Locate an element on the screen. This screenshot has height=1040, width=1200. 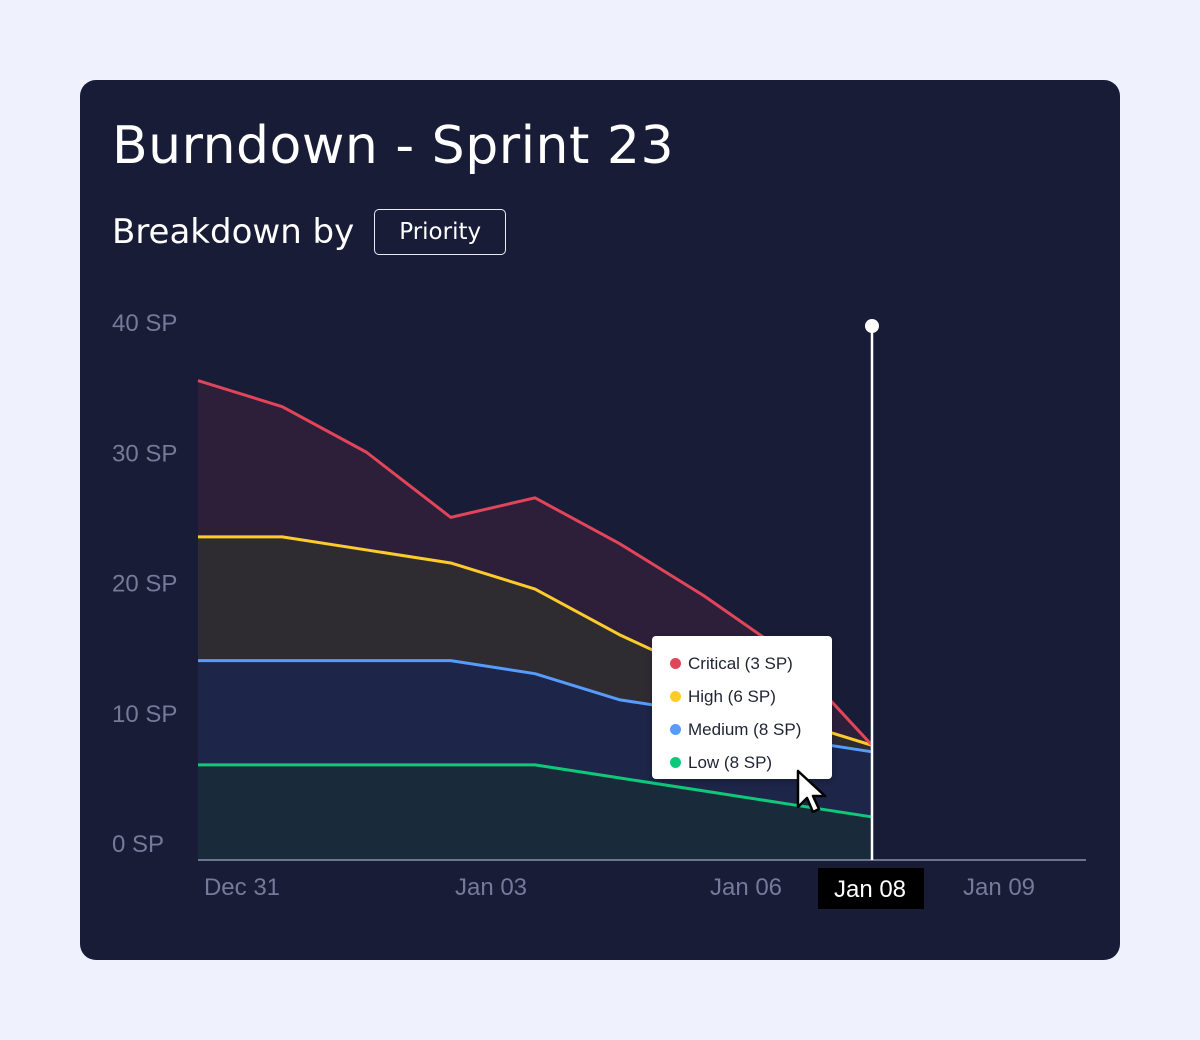
breakdown-label: Breakdown by is located at coordinates (233, 232).